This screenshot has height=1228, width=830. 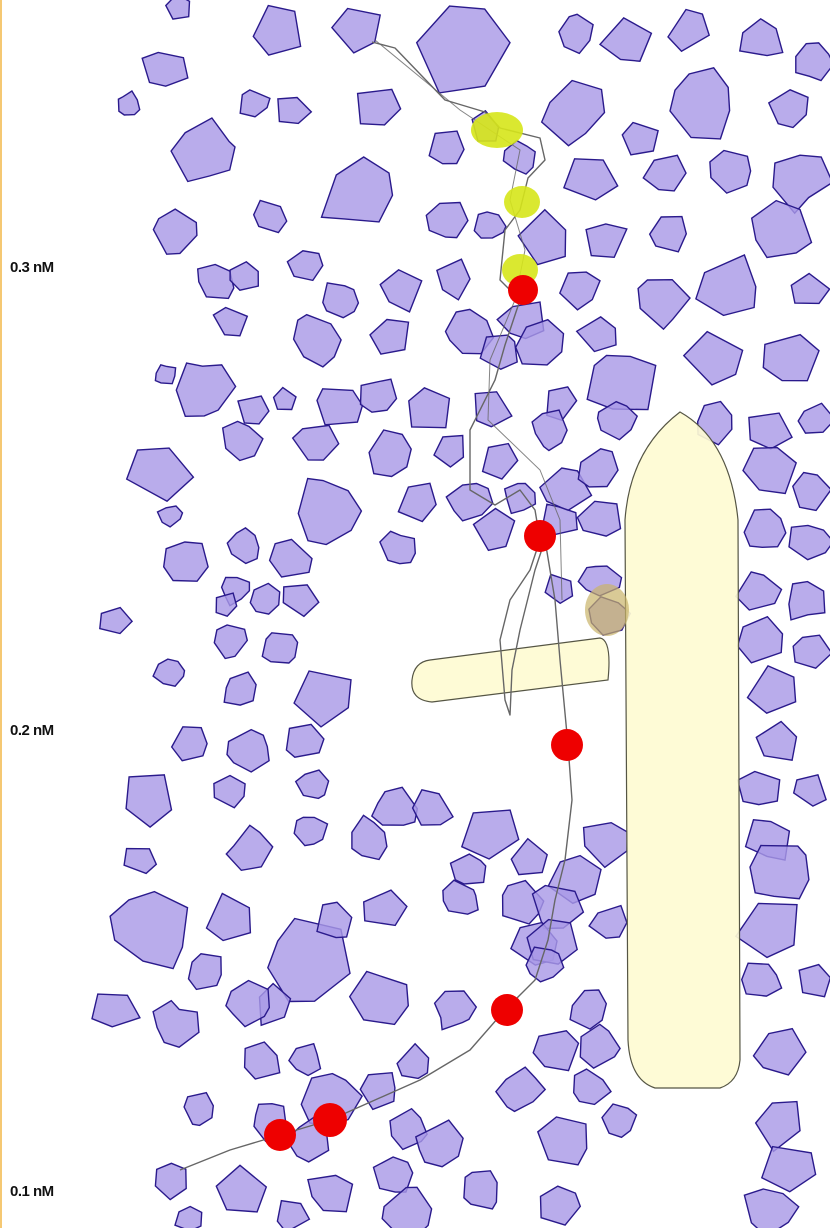 I want to click on scale-label-middle: 0.2 nM, so click(x=32, y=730).